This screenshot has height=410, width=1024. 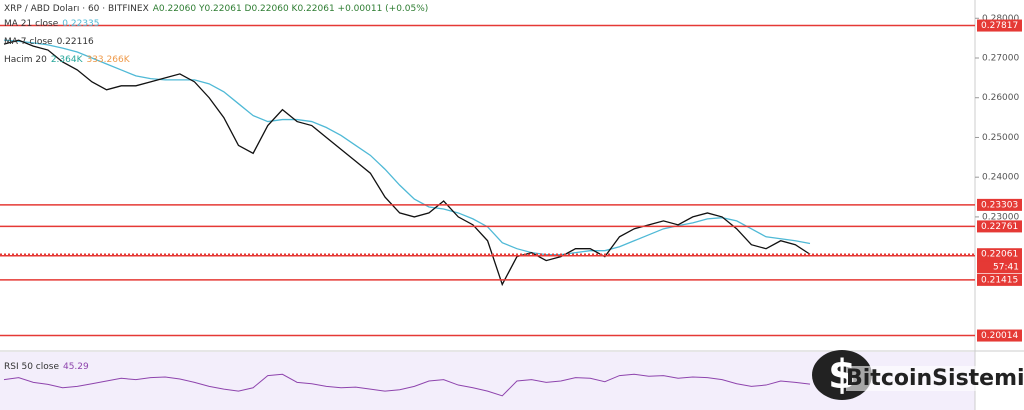 I want to click on legend-value: 0.22335, so click(x=81, y=24).